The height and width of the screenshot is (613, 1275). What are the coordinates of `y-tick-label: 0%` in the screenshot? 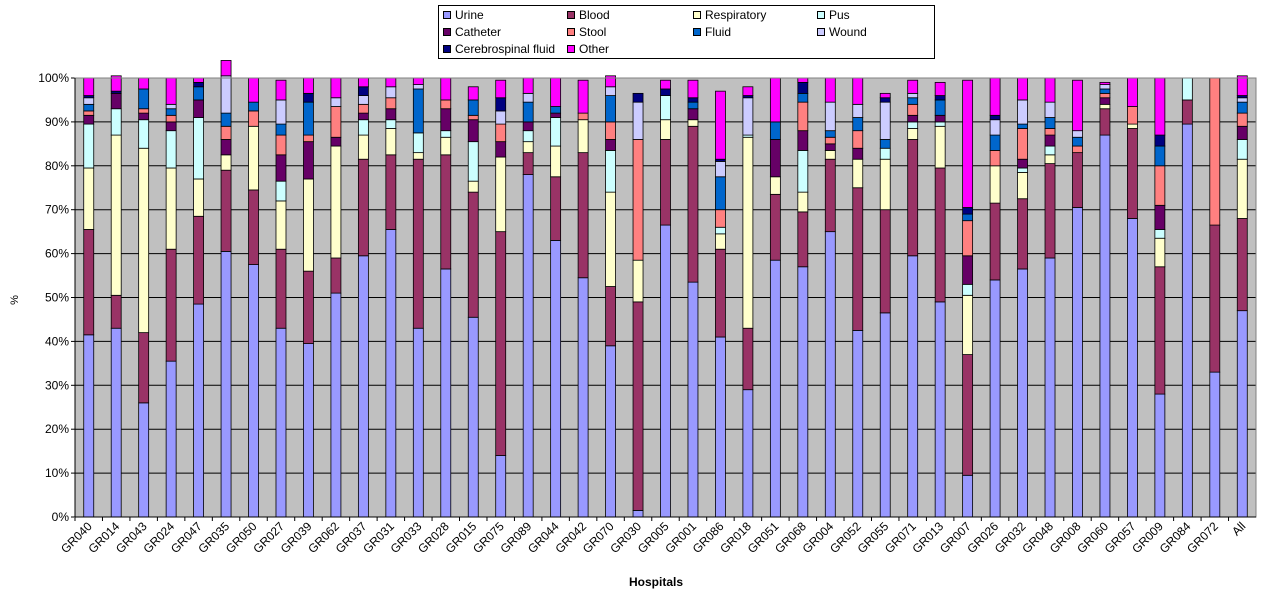 It's located at (61, 517).